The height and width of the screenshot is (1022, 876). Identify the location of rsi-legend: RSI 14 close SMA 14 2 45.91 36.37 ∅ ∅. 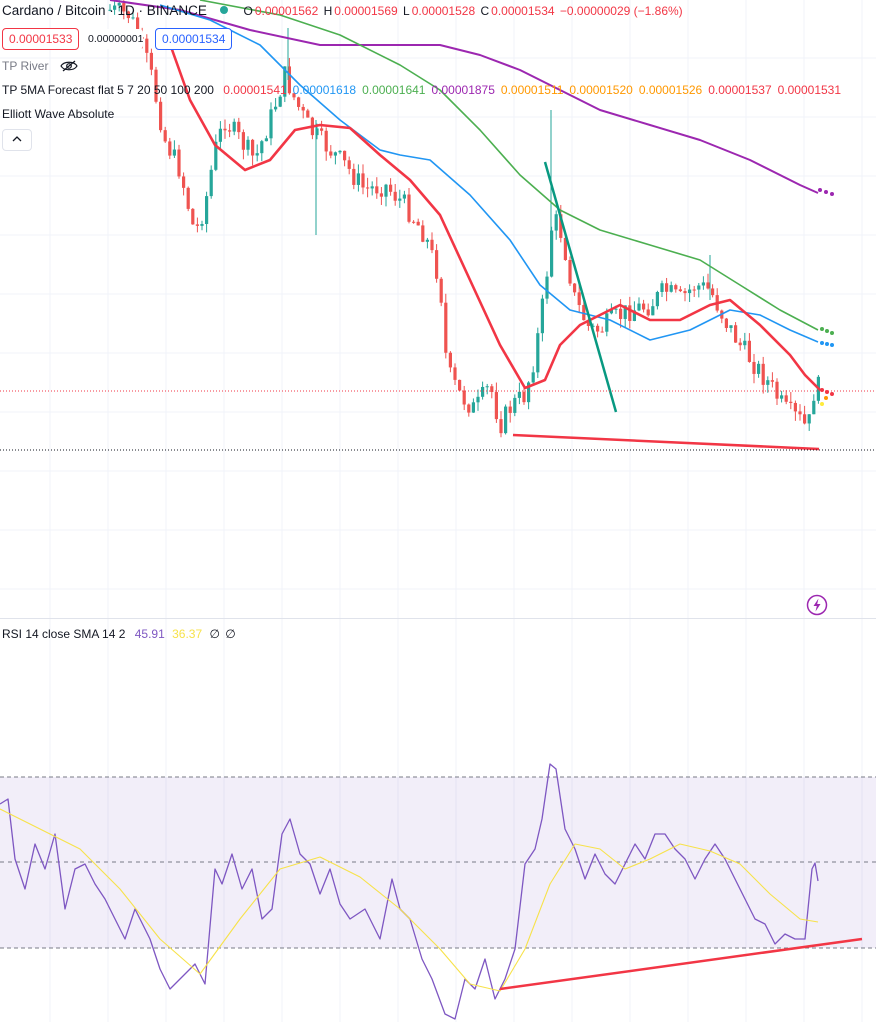
(119, 634).